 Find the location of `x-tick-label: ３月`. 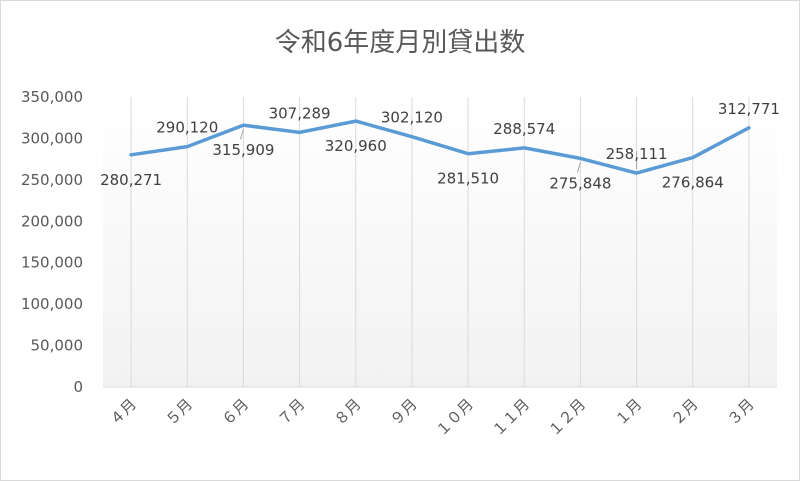

x-tick-label: ３月 is located at coordinates (741, 412).